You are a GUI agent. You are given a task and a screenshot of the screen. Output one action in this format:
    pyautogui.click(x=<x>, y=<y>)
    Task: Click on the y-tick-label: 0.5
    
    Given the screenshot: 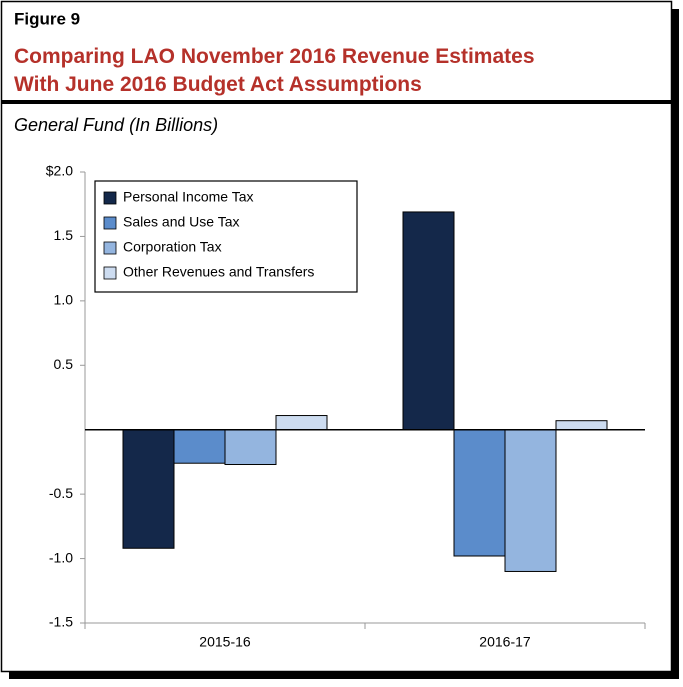 What is the action you would take?
    pyautogui.click(x=64, y=364)
    